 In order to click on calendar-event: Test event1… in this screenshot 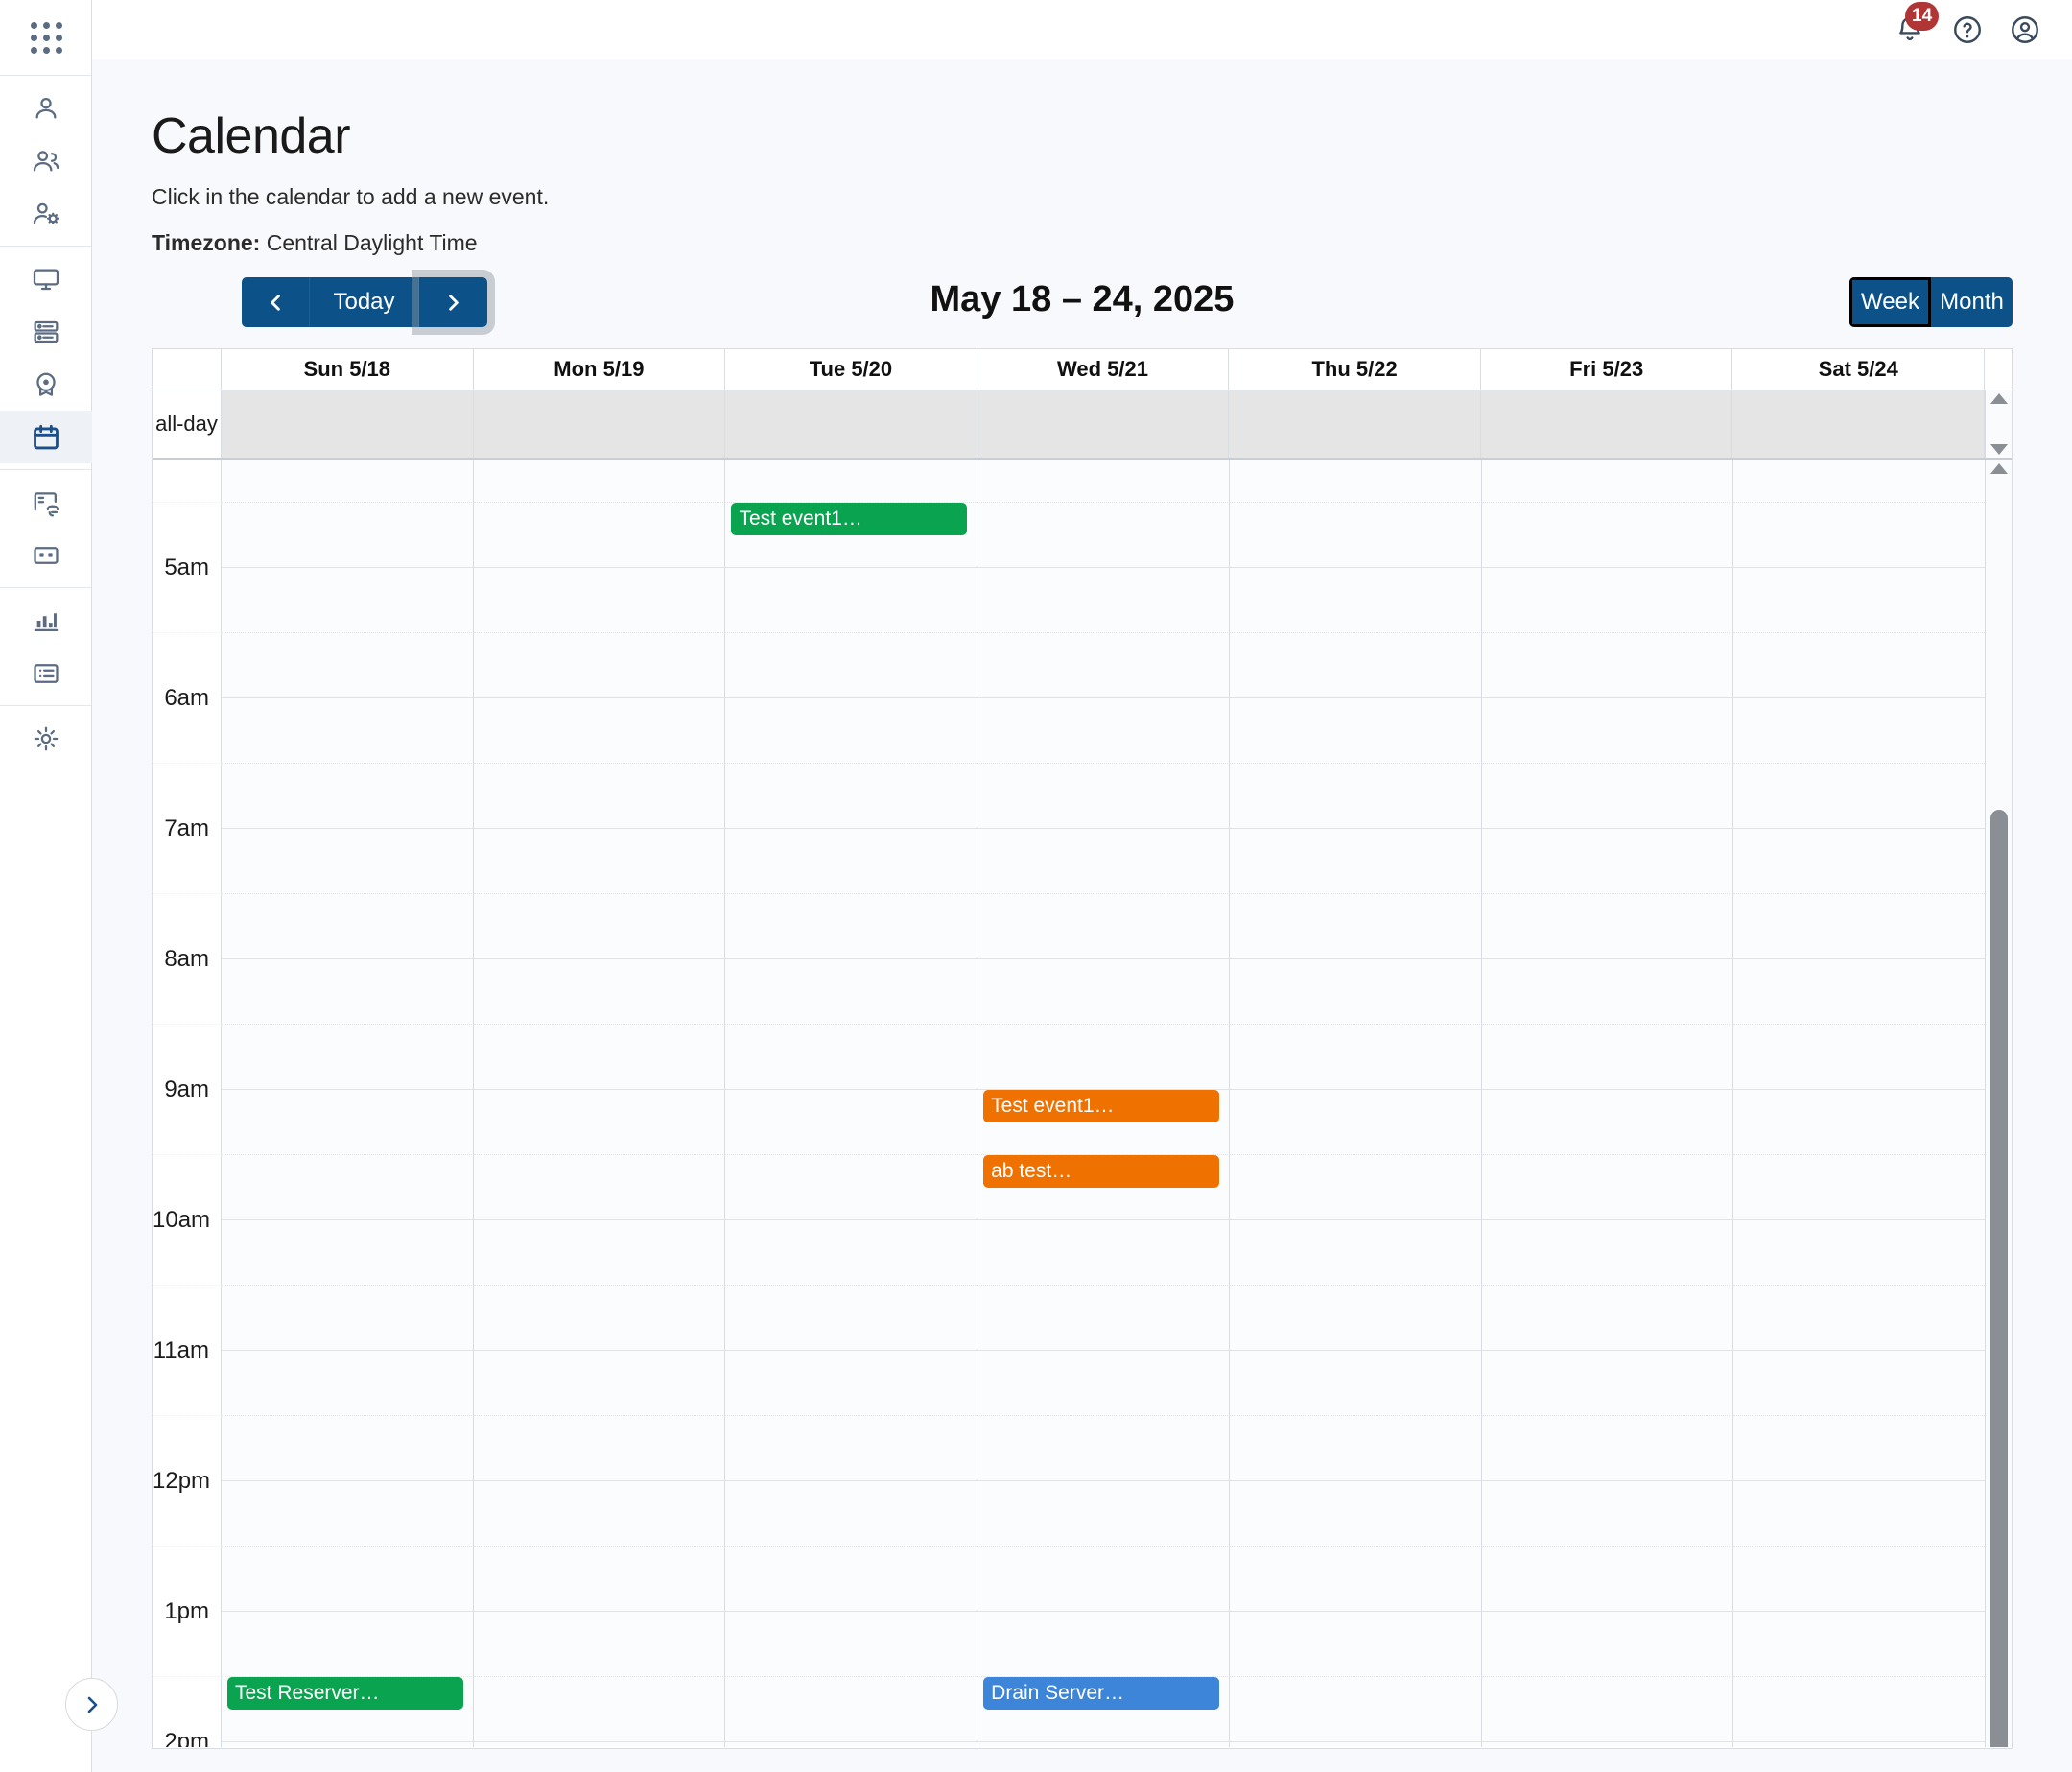, I will do `click(1101, 1106)`.